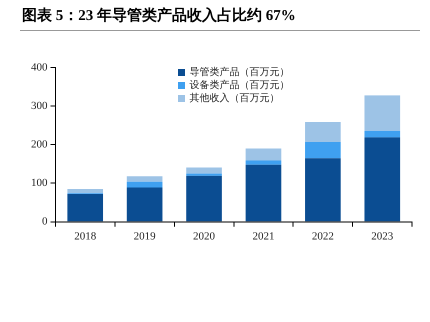  Describe the element at coordinates (263, 236) in the screenshot. I see `x-tick-label: 2021` at that location.